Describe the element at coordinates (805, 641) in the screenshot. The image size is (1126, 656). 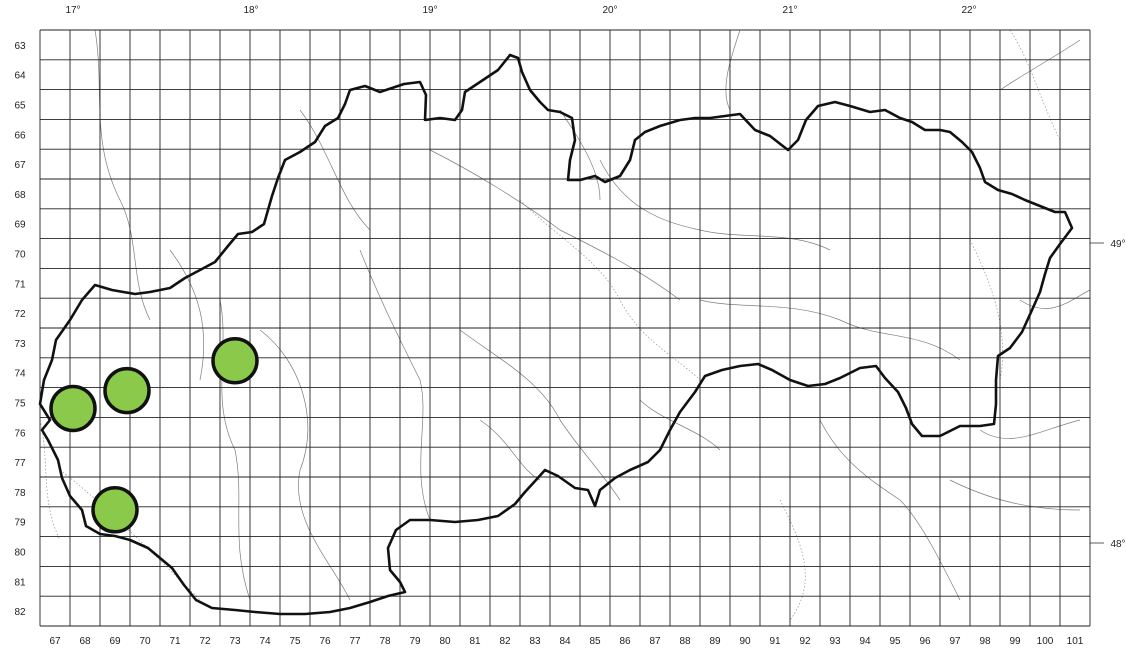
I see `grid-column-label: 92` at that location.